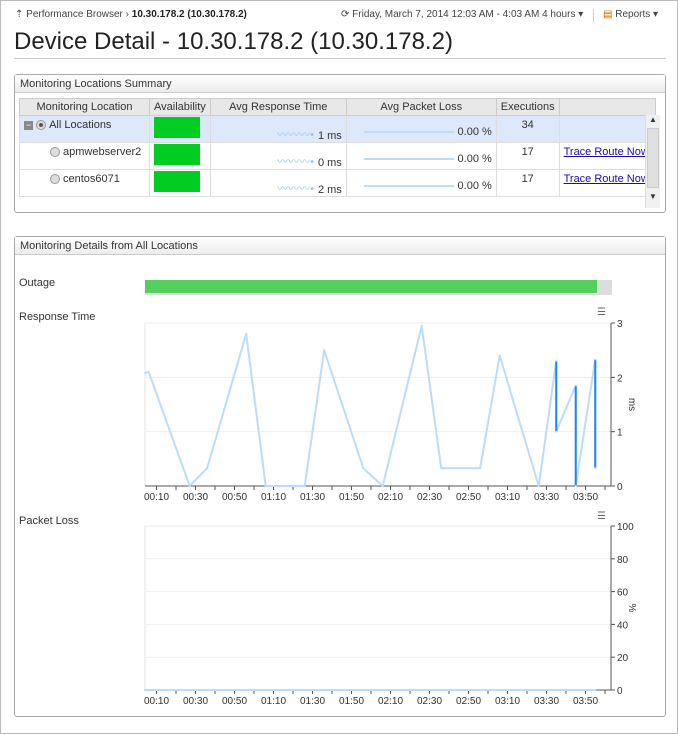  What do you see at coordinates (309, 189) in the screenshot?
I see `response-sparkline: 〰〰〰• 2 ms` at bounding box center [309, 189].